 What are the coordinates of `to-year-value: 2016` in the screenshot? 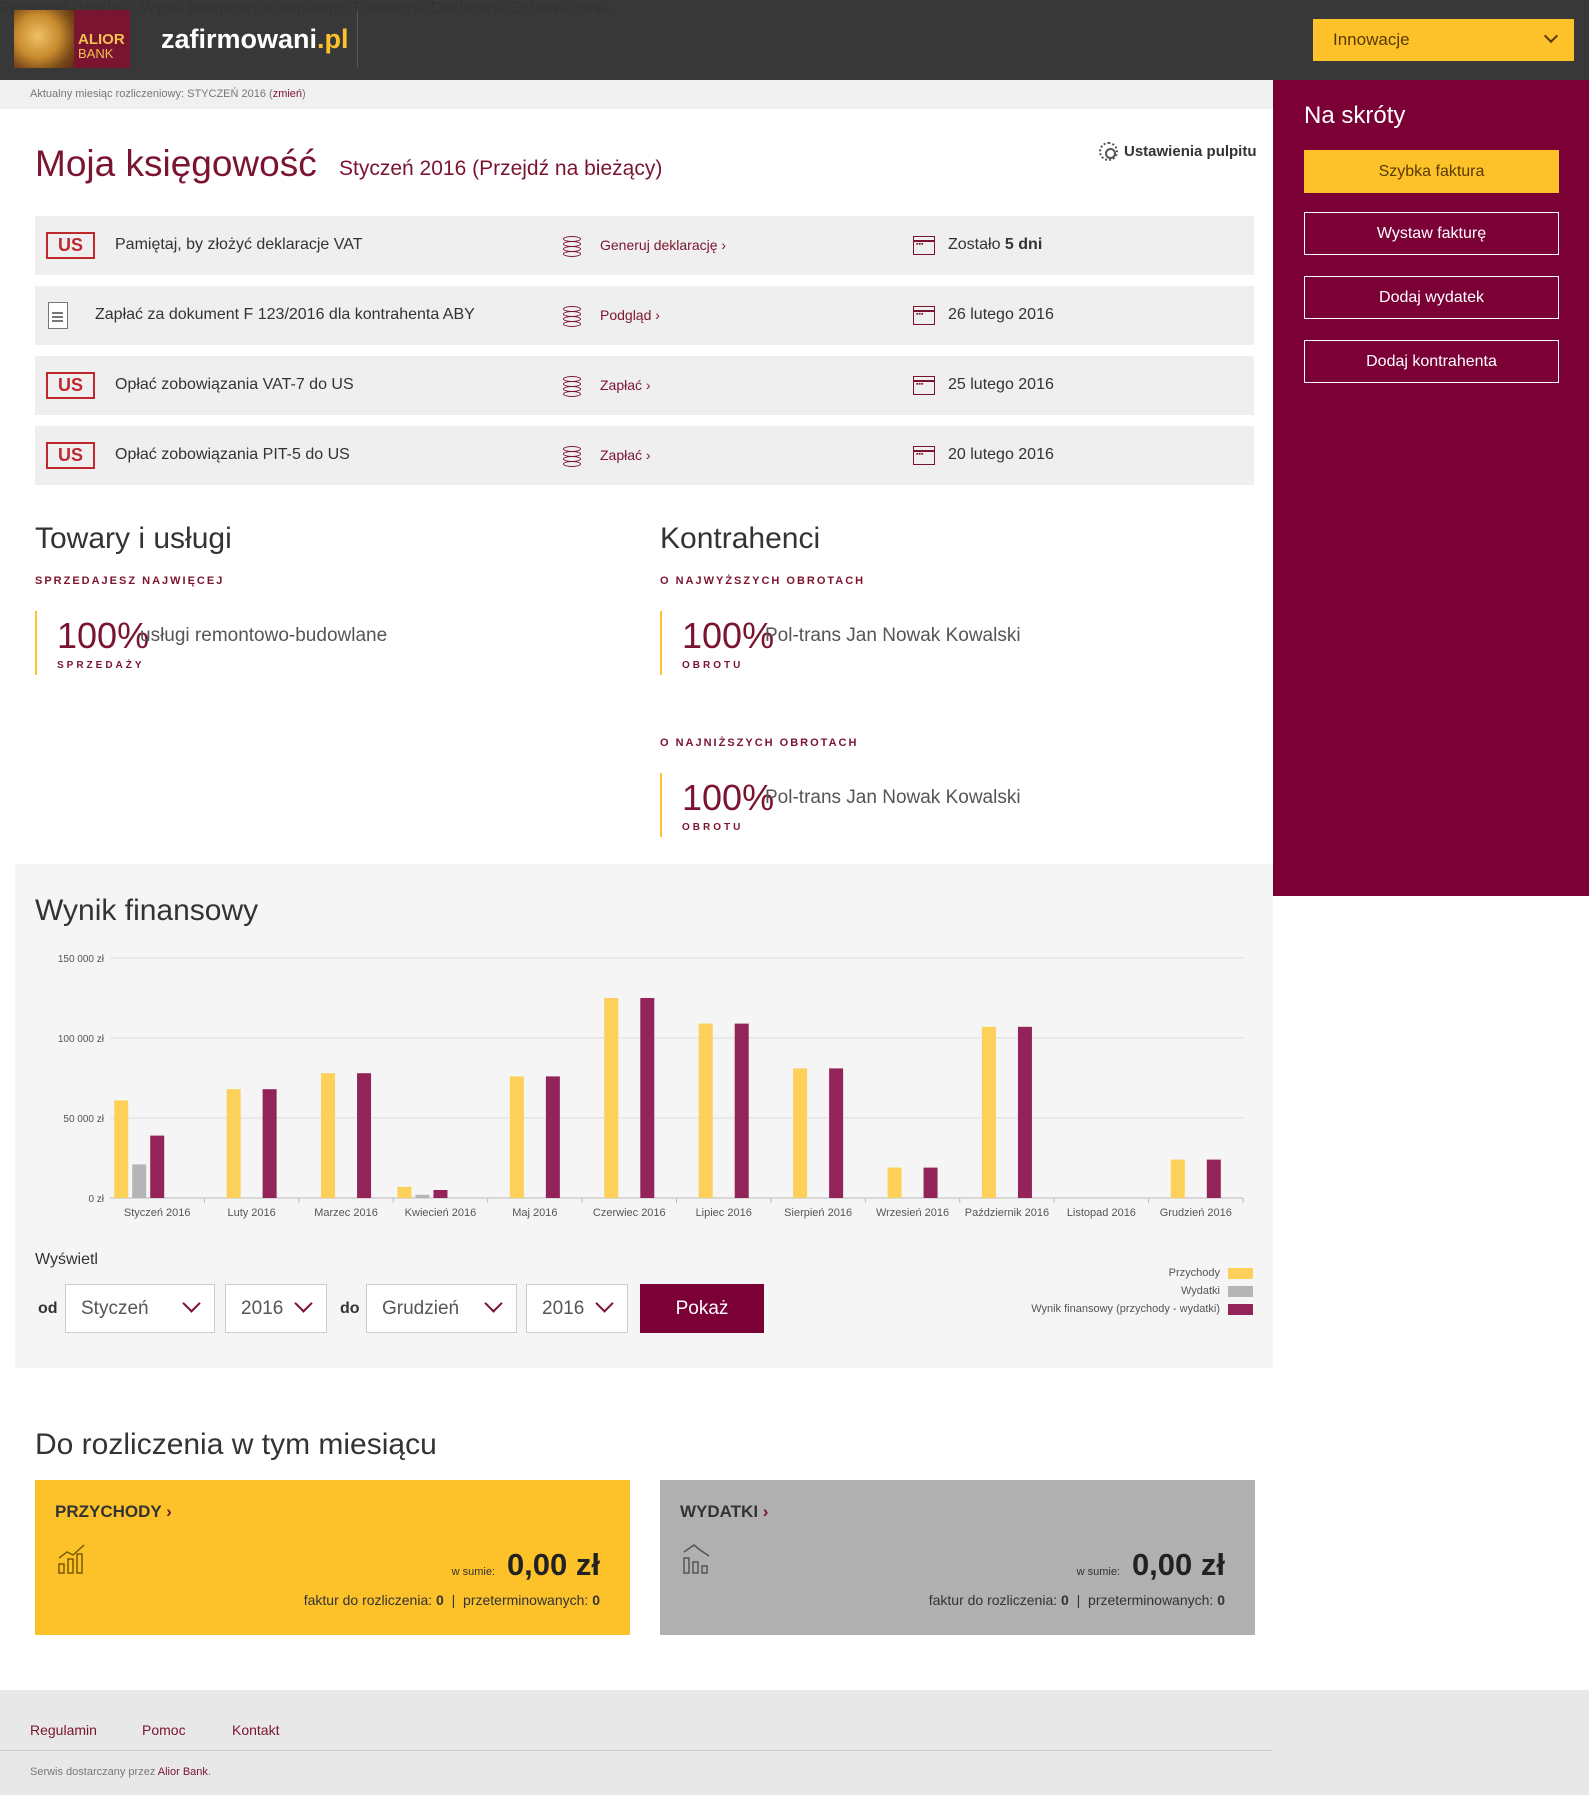 It's located at (563, 1308).